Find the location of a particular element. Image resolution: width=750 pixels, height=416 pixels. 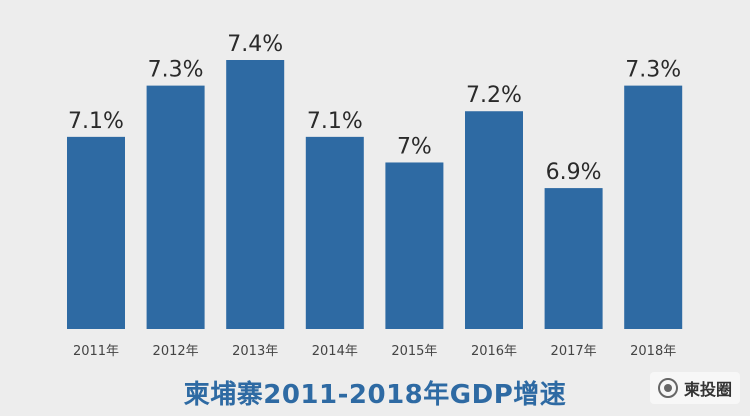

data-label-2012年: 7.3% is located at coordinates (176, 70).